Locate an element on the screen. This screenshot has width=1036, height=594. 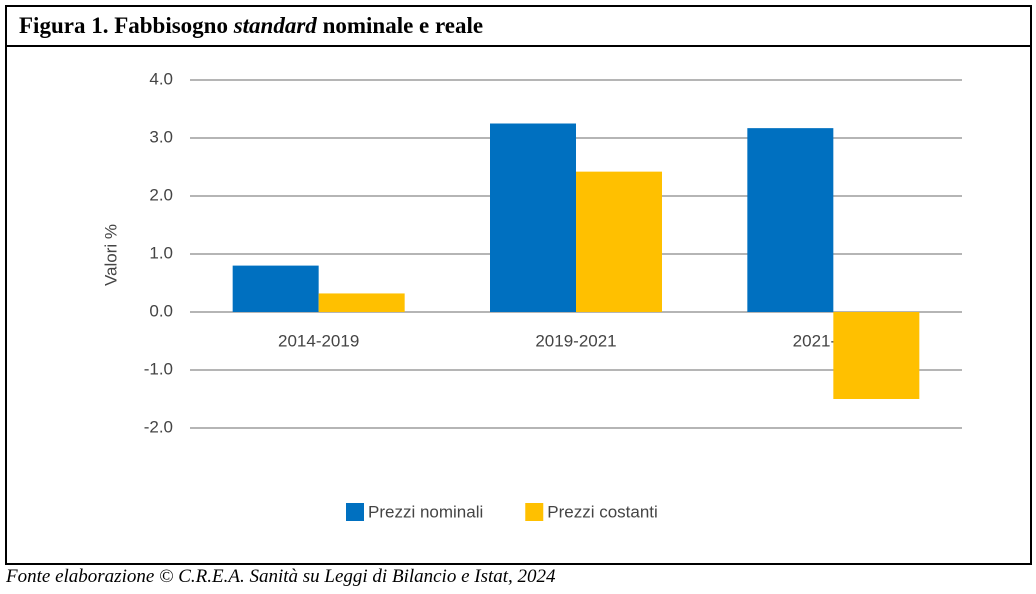
title-part: Figura 1. Fabbisogno is located at coordinates (123, 25).